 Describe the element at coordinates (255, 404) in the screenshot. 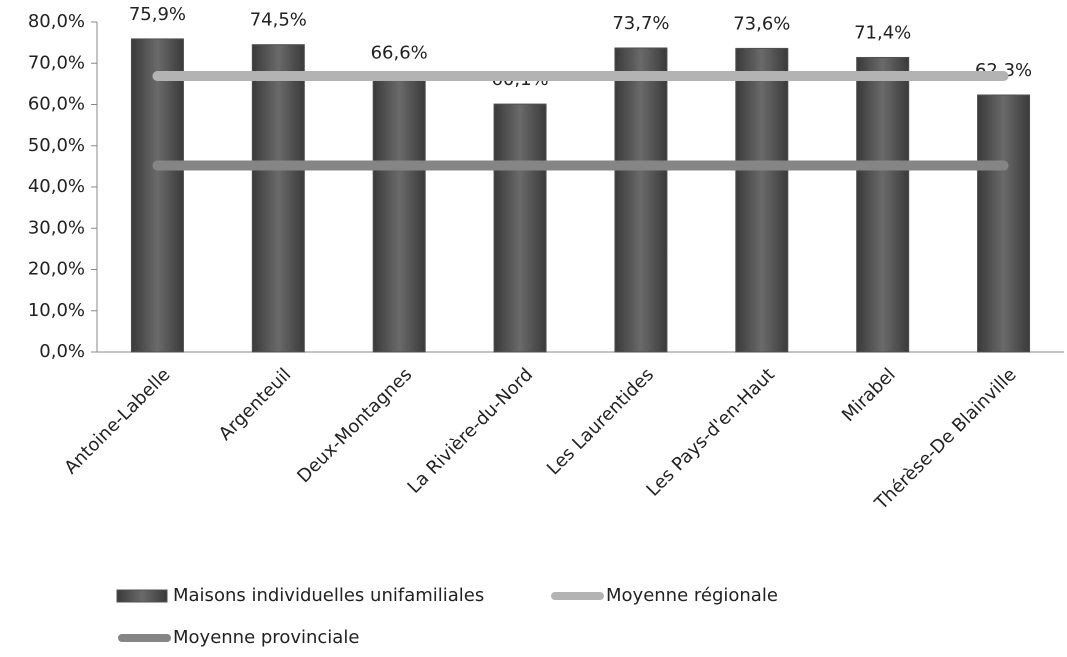

I see `x-tick-label: Argenteuil` at that location.